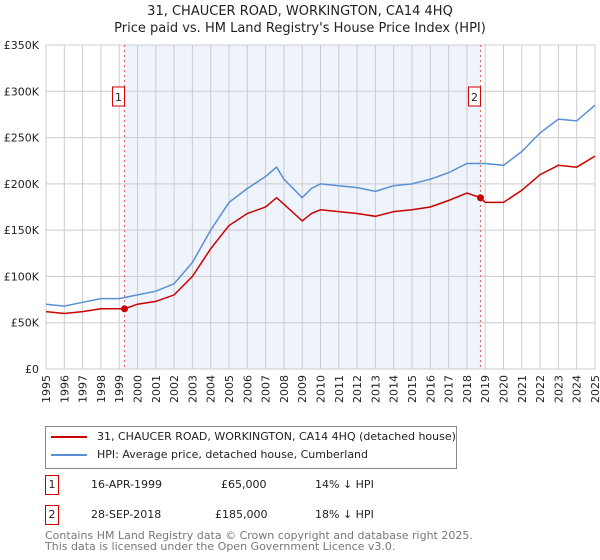 This screenshot has height=560, width=600. I want to click on y-tick-label: £50K, so click(25, 323).